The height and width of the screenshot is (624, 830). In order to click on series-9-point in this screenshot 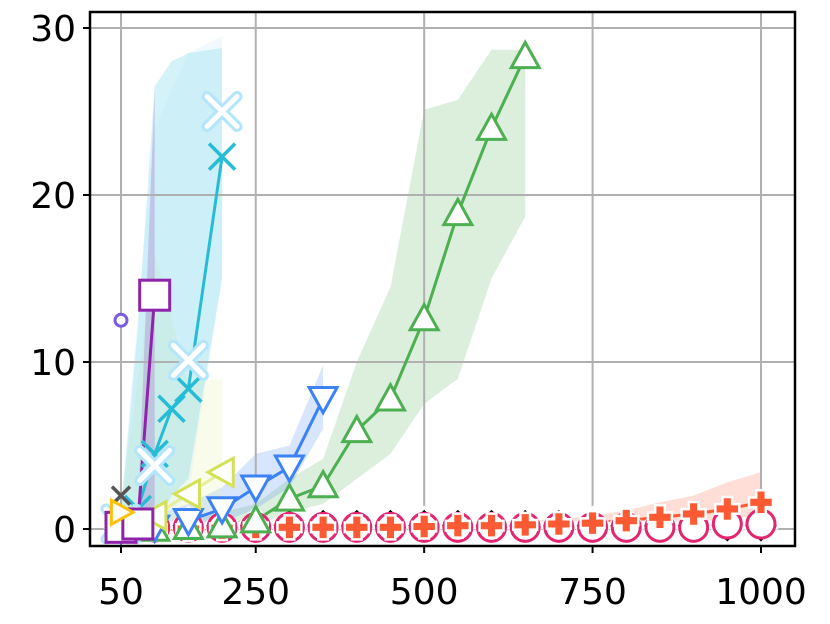, I will do `click(121, 320)`.